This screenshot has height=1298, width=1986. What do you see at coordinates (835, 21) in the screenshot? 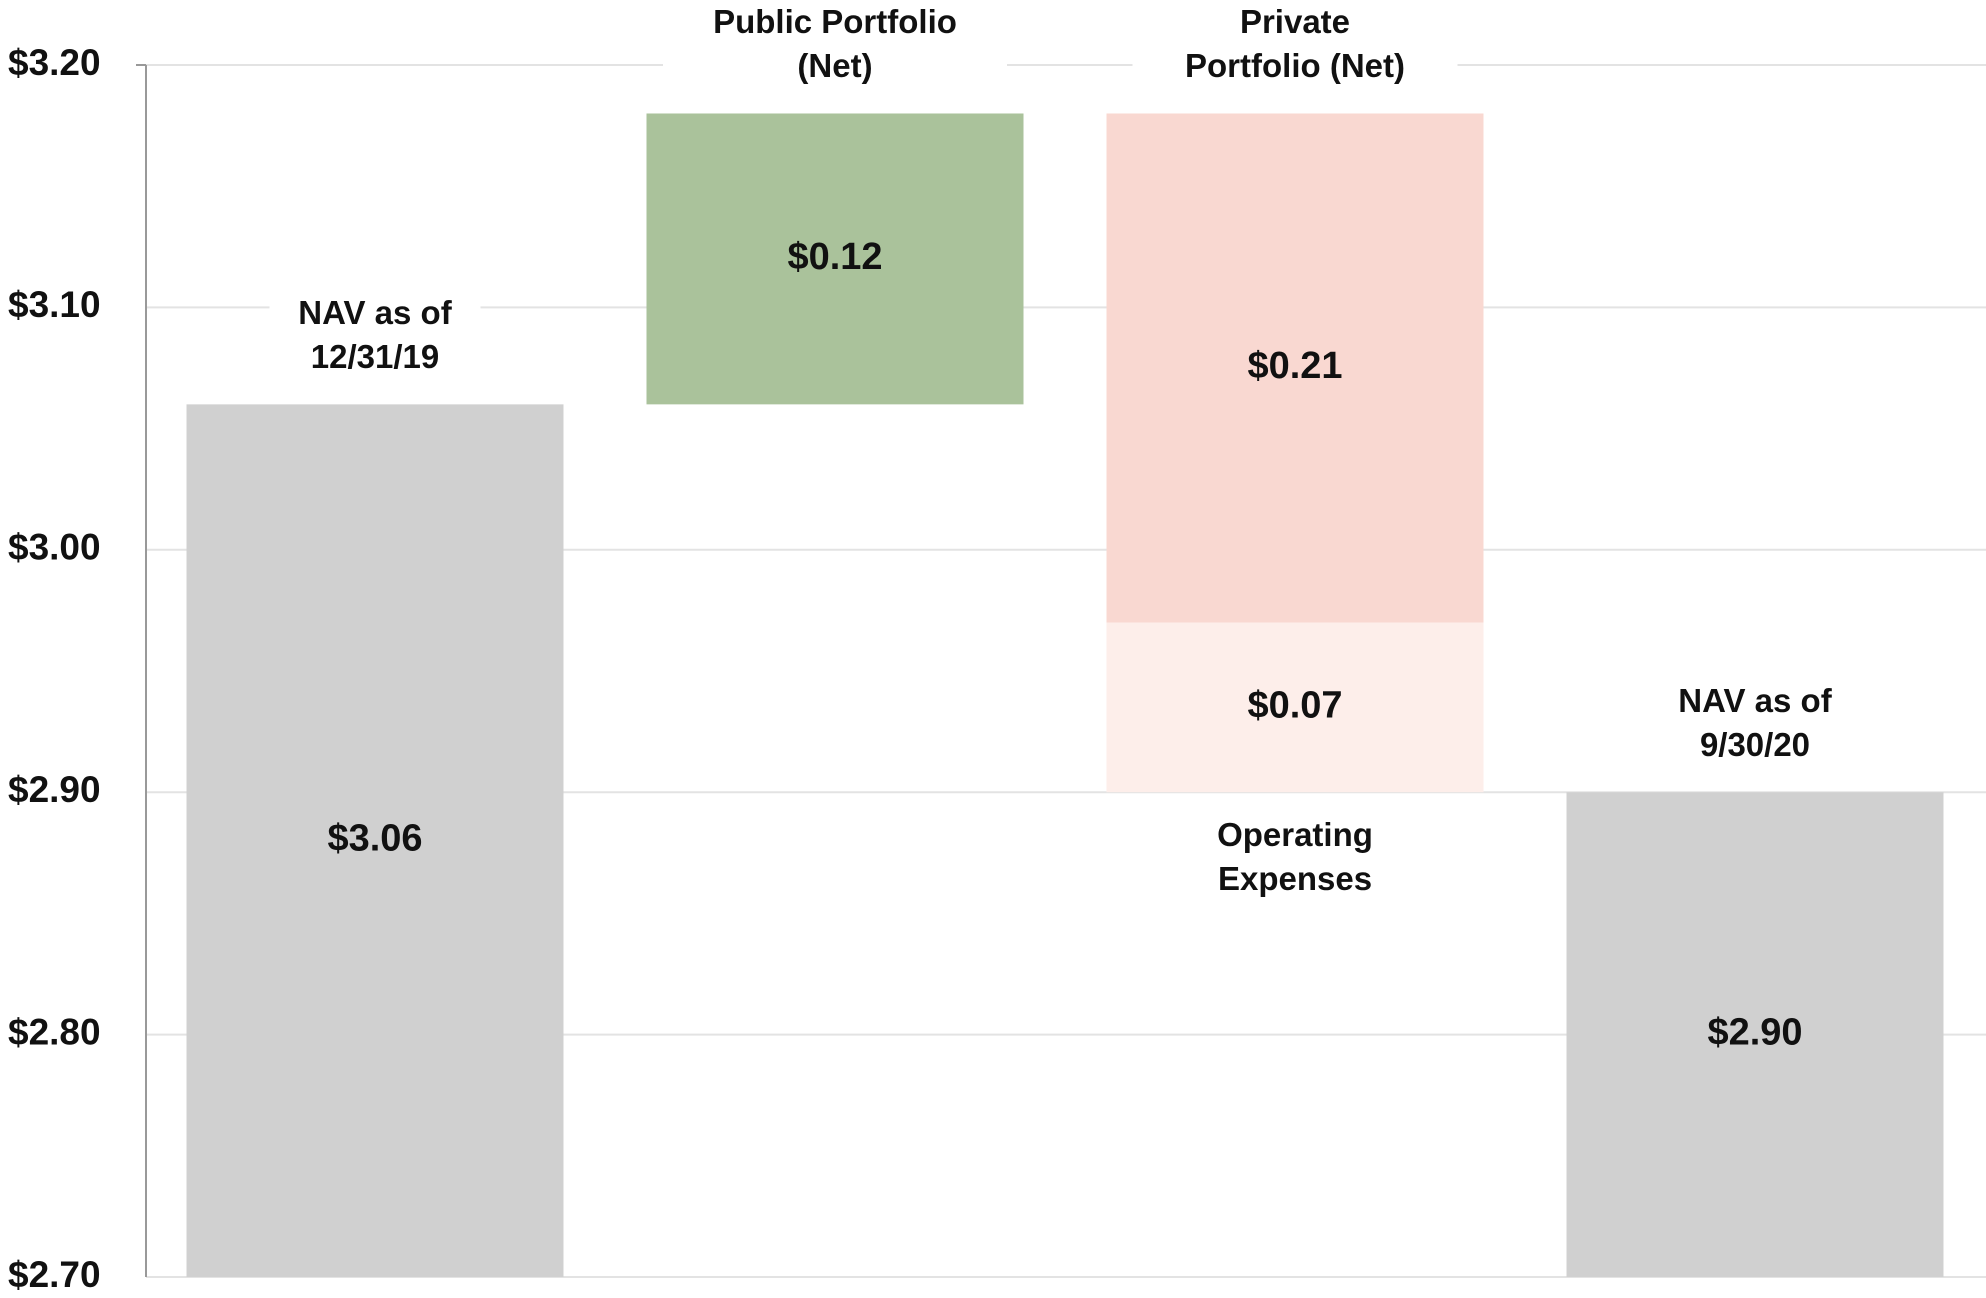
I see `category-label: Public Portfolio` at bounding box center [835, 21].